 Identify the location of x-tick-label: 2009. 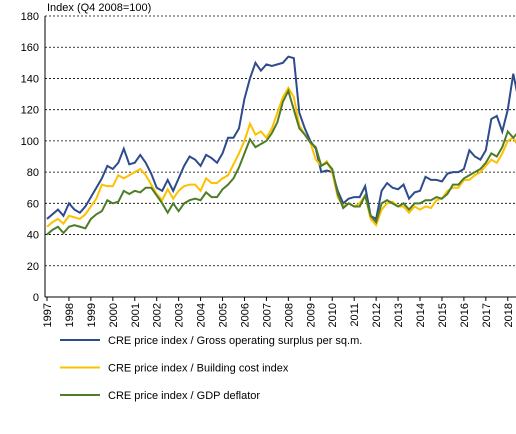
(311, 315).